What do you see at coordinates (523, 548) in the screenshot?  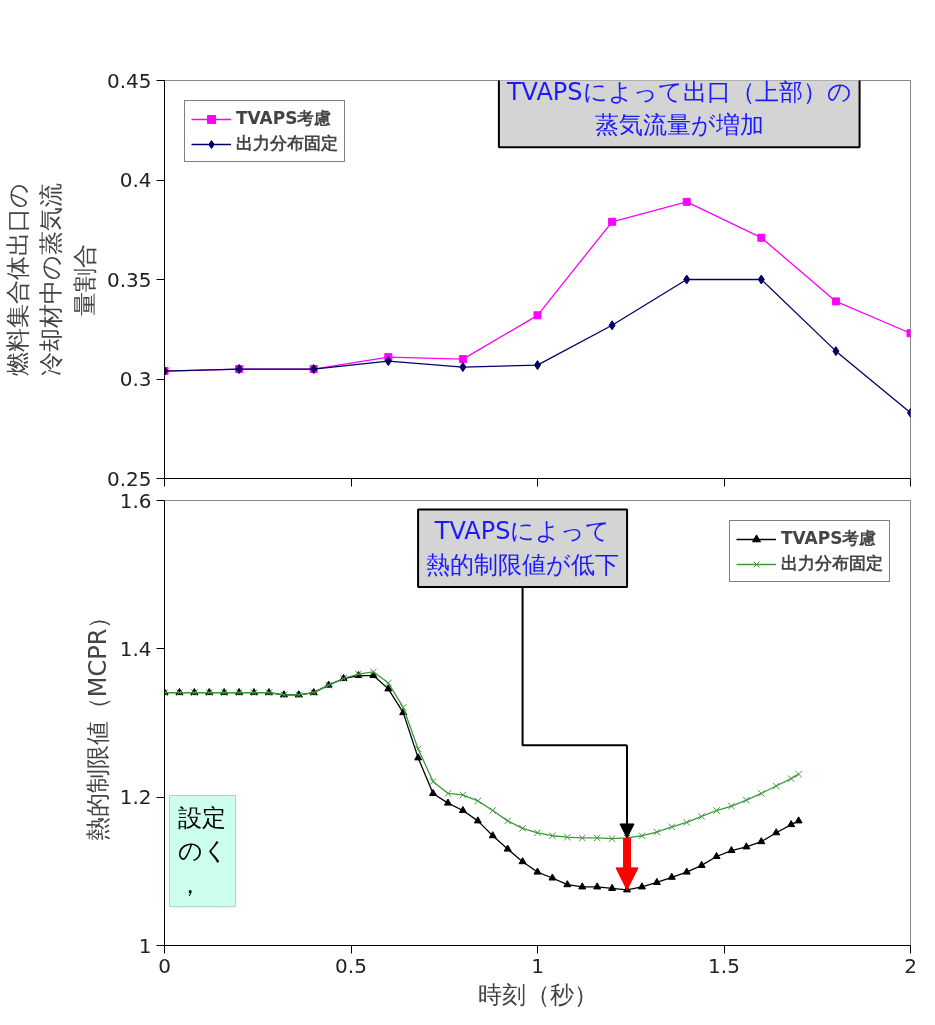 I see `annotation: TVAPSによって熱的制限値が低下` at bounding box center [523, 548].